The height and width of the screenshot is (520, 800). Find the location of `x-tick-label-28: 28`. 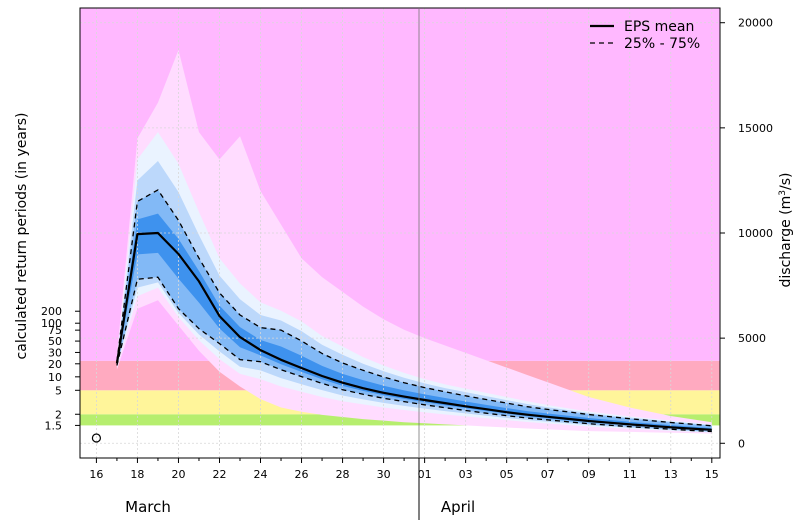

x-tick-label-28: 28 is located at coordinates (343, 474).